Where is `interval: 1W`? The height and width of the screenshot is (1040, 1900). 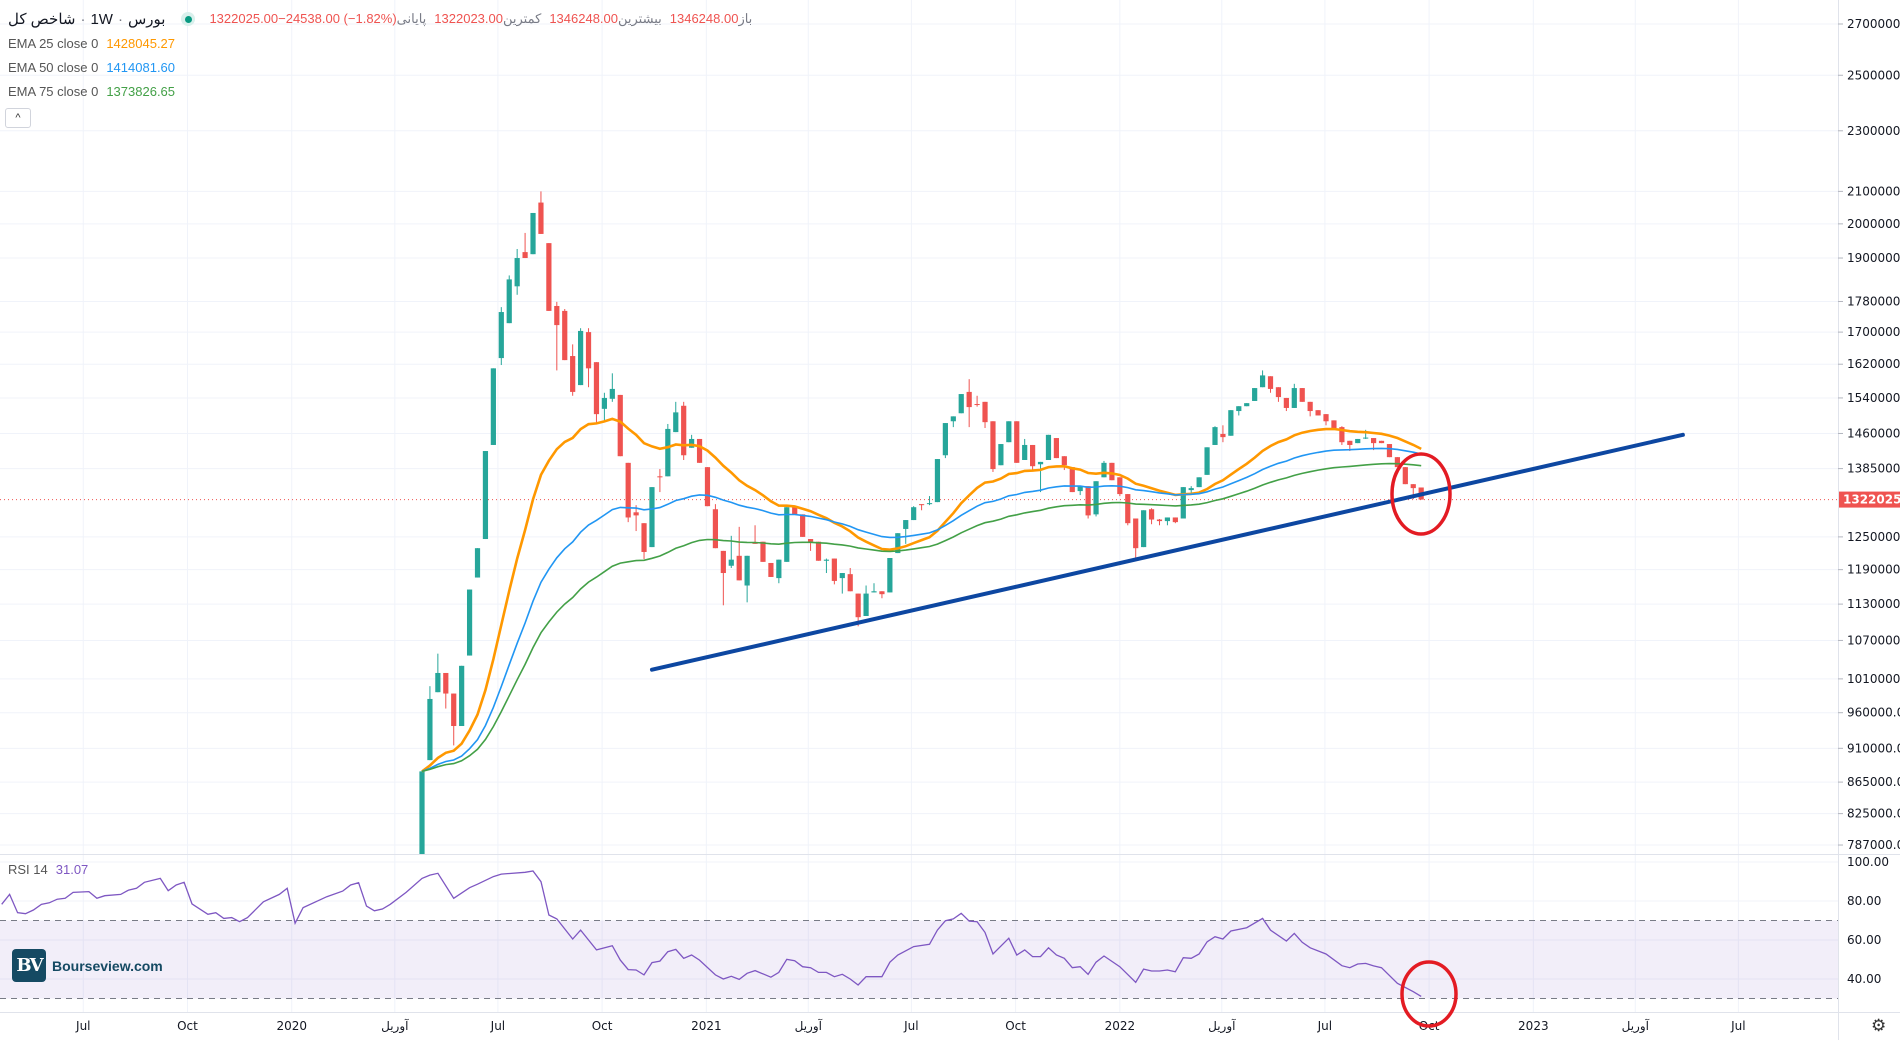
interval: 1W is located at coordinates (101, 19).